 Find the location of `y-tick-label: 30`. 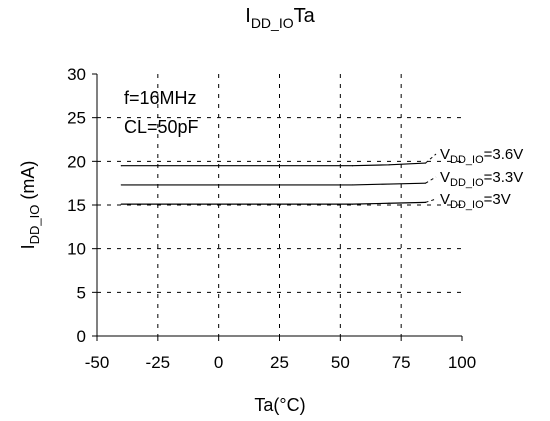

y-tick-label: 30 is located at coordinates (76, 74).